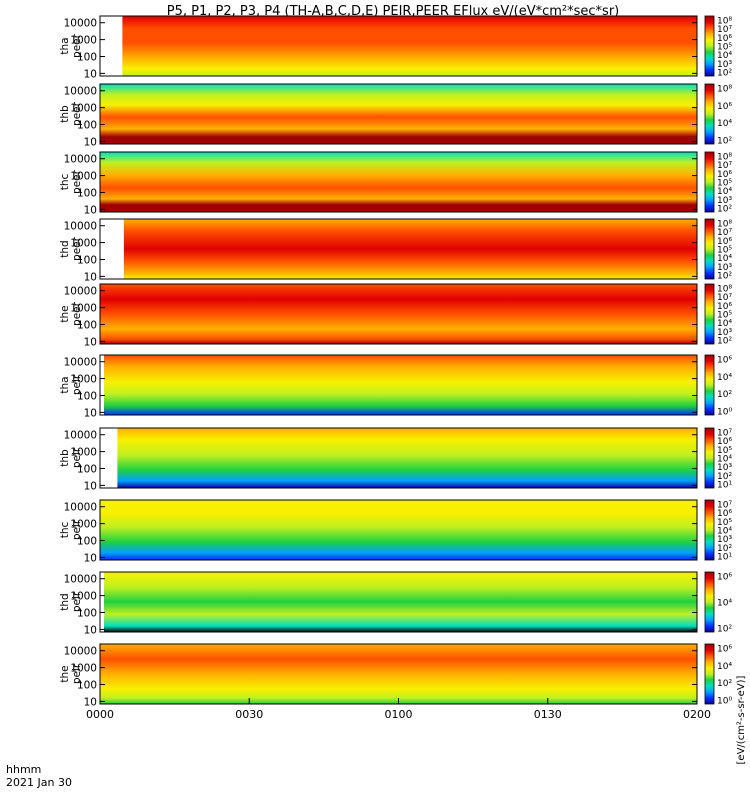  I want to click on panel-label-thc-peir: thcpeir, so click(71, 529).